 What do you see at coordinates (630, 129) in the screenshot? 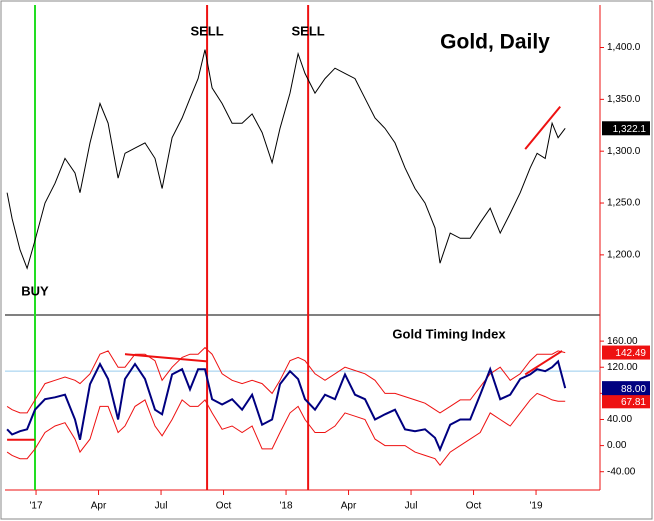
I see `end-label: 1,322.1` at bounding box center [630, 129].